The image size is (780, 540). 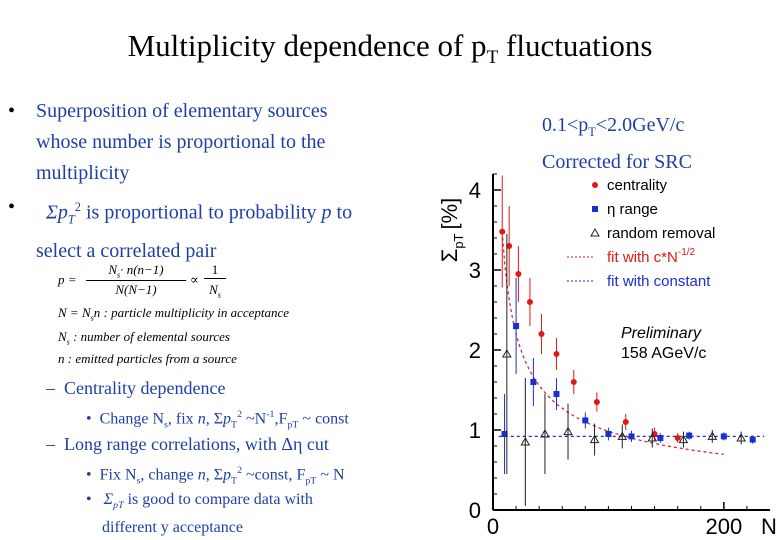 What do you see at coordinates (661, 333) in the screenshot?
I see `preliminary-label: Preliminary` at bounding box center [661, 333].